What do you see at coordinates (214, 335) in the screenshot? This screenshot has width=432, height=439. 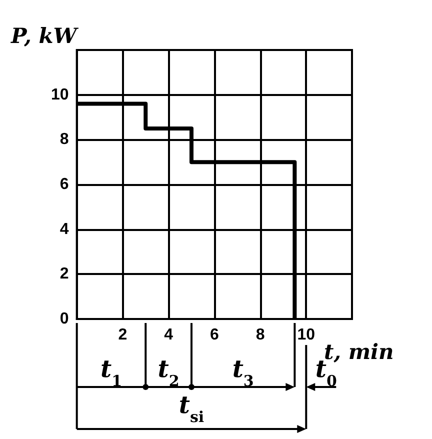 I see `x-tick-label: 6` at bounding box center [214, 335].